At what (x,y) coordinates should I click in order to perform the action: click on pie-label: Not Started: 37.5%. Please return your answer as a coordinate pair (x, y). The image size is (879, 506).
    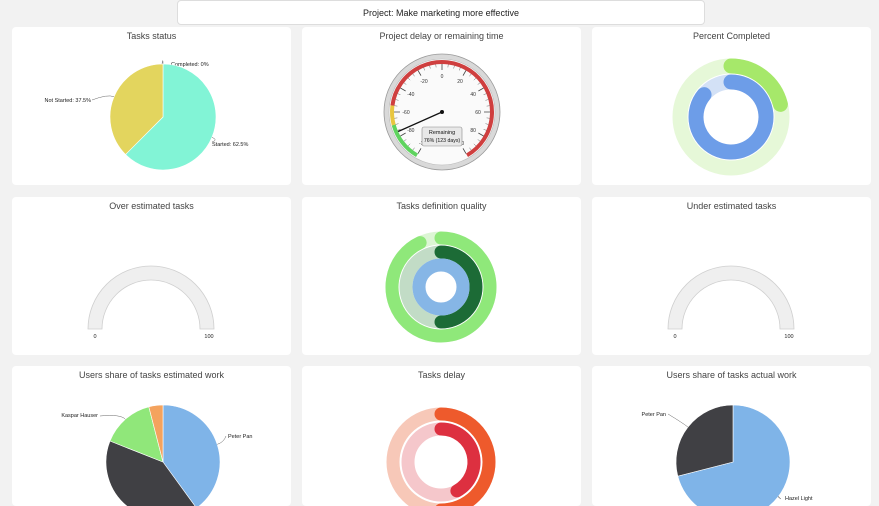
    Looking at the image, I should click on (68, 101).